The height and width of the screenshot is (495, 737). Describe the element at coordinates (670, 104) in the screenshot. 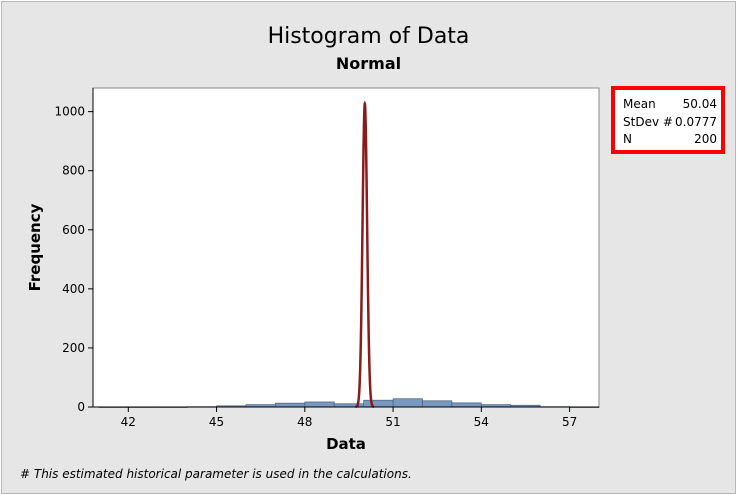

I see `stats-row-mean: Mean 50.04` at that location.